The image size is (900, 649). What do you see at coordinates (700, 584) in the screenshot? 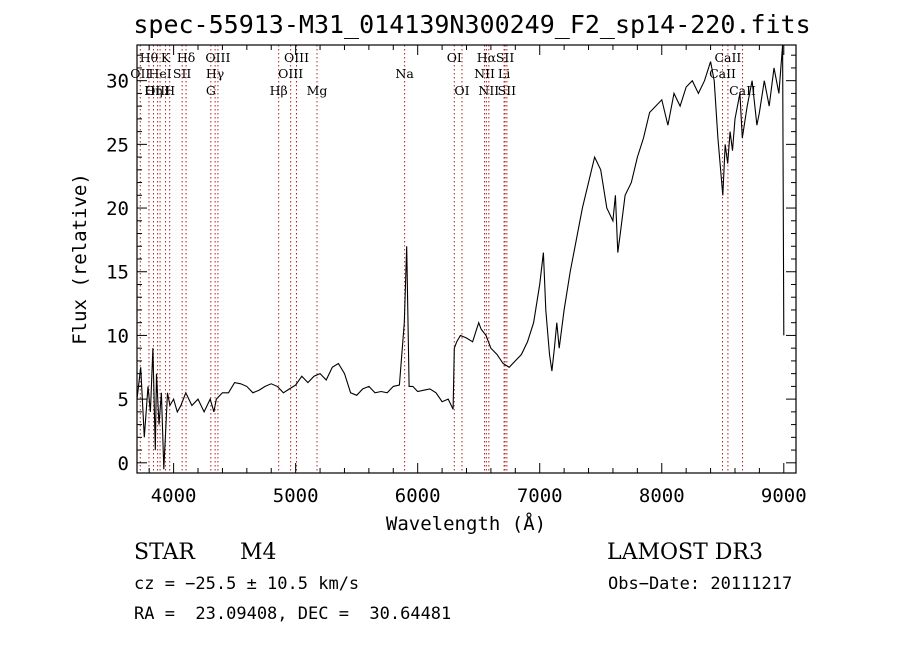
I see `observation-date: Obs−Date: 20111217` at bounding box center [700, 584].